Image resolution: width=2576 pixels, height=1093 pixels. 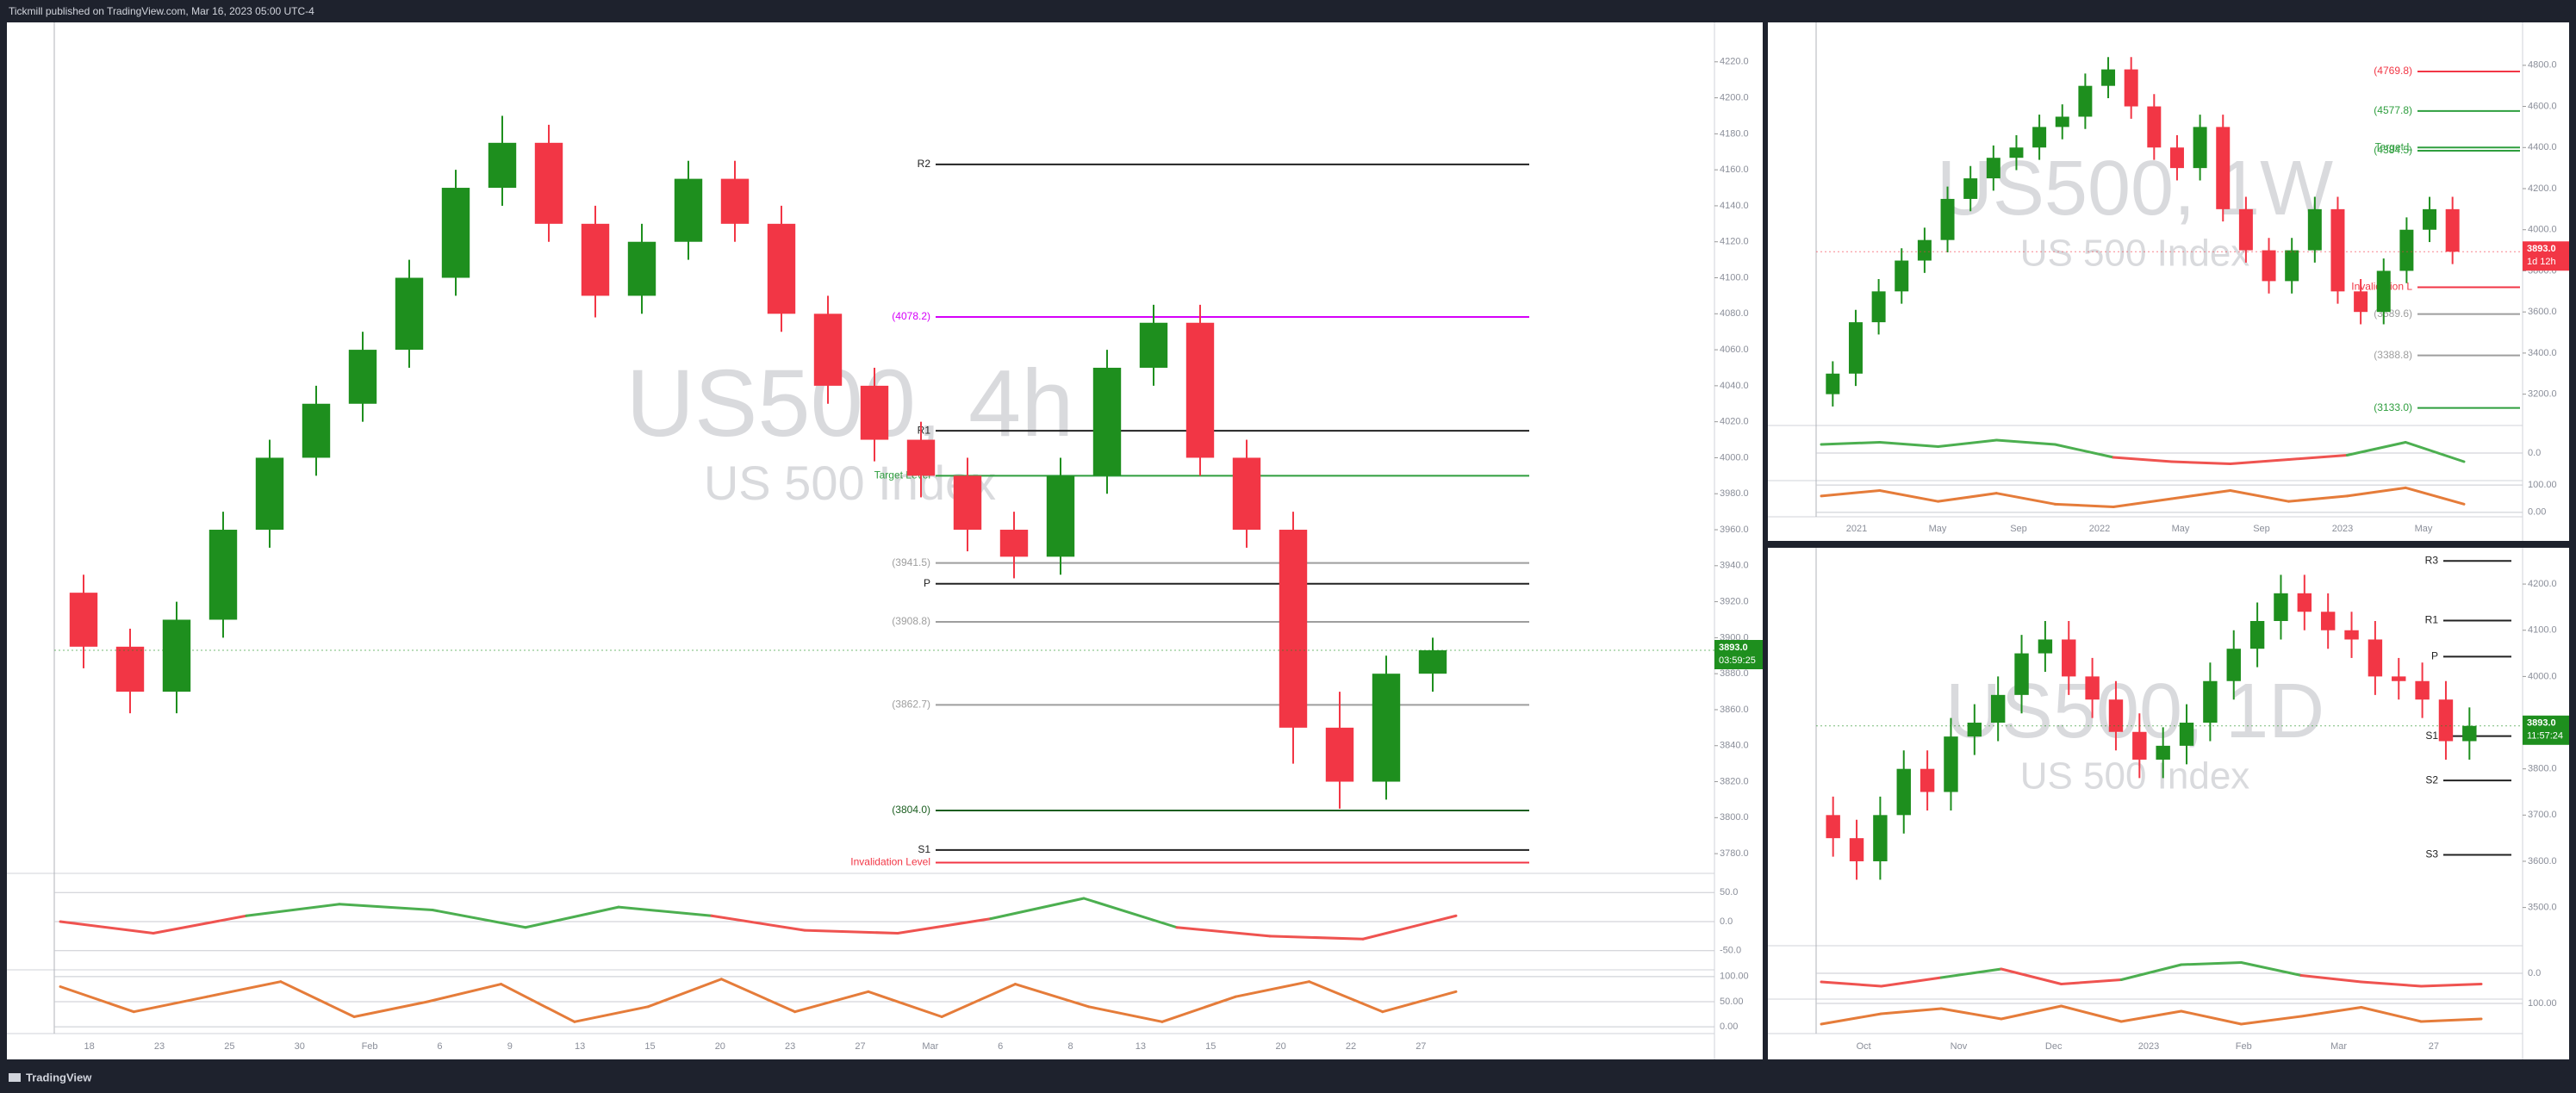 What do you see at coordinates (15, 1077) in the screenshot?
I see `logo-icon` at bounding box center [15, 1077].